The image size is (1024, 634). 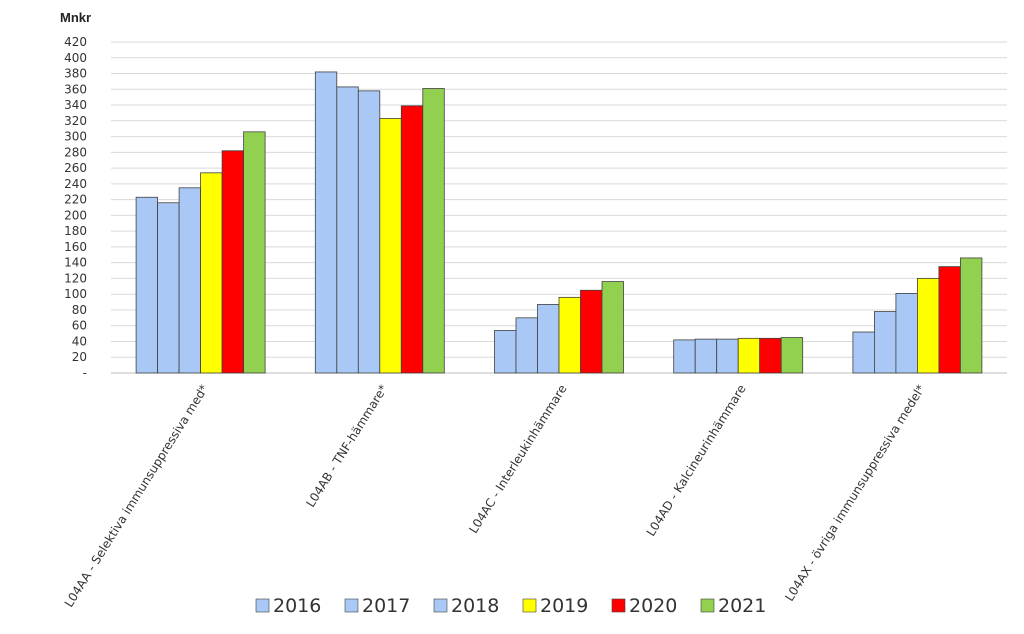 What do you see at coordinates (386, 606) in the screenshot?
I see `legend-label: 2017` at bounding box center [386, 606].